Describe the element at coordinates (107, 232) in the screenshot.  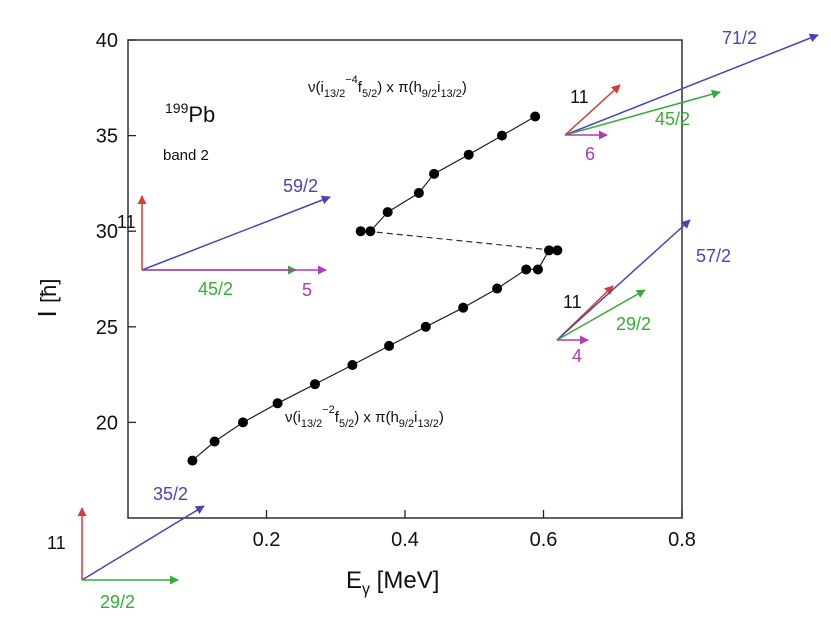
I see `y-tick-label: 30` at that location.